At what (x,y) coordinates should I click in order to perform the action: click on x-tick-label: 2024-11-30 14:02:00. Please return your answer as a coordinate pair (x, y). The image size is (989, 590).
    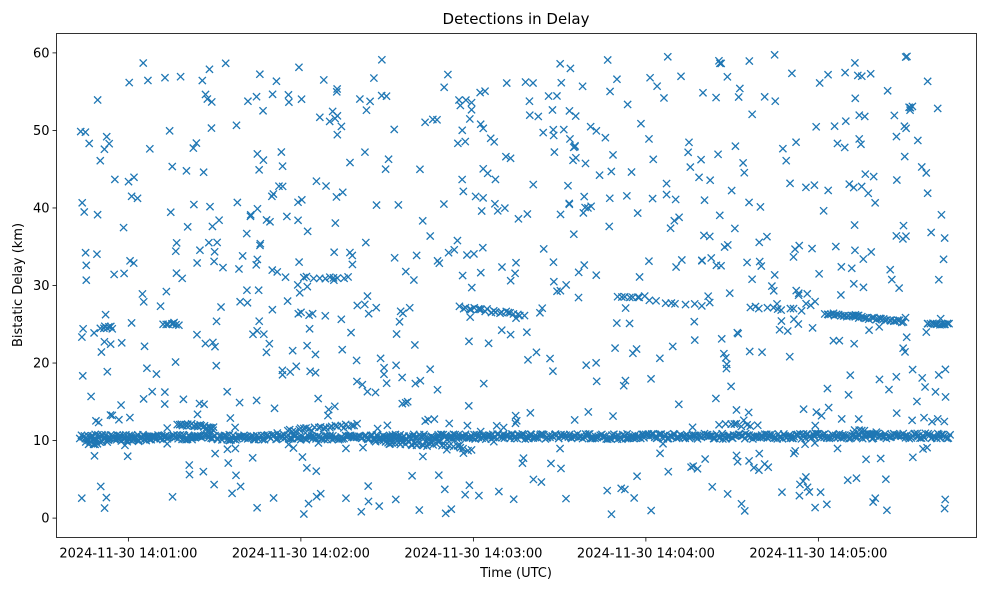
    Looking at the image, I should click on (301, 554).